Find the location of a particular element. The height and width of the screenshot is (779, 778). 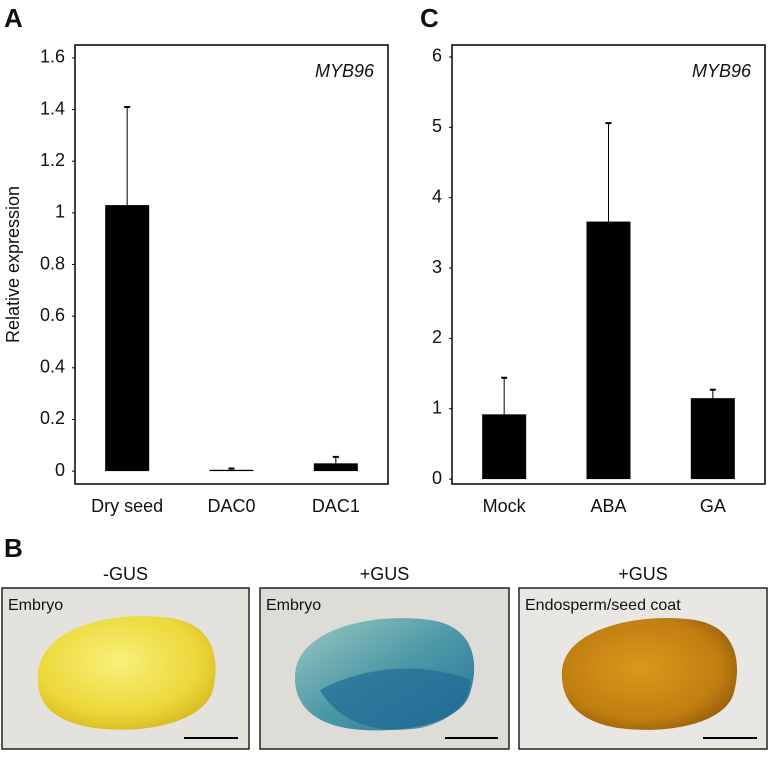

y-tick-label: 6 is located at coordinates (437, 56).